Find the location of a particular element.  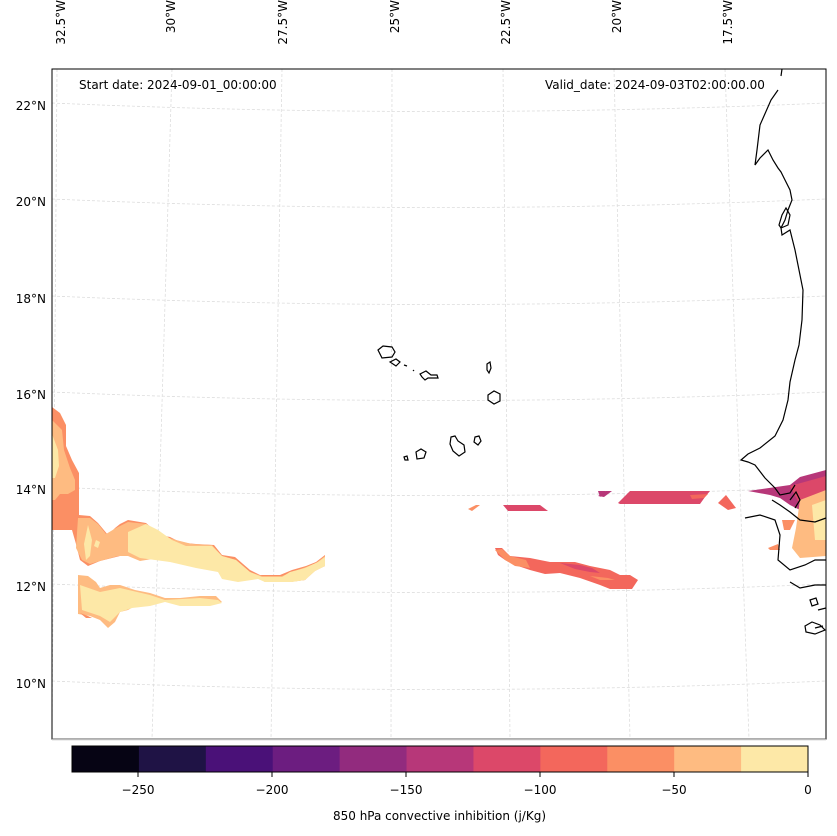

lon-label-25w: 25°W is located at coordinates (395, 17).